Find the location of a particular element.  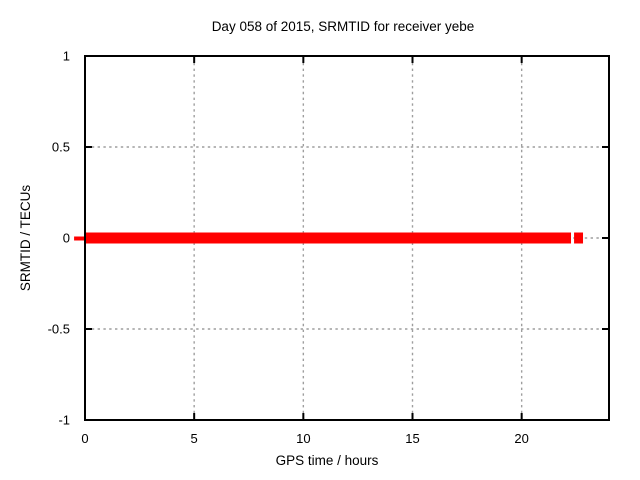

y-tick-label: 1 is located at coordinates (66, 56).